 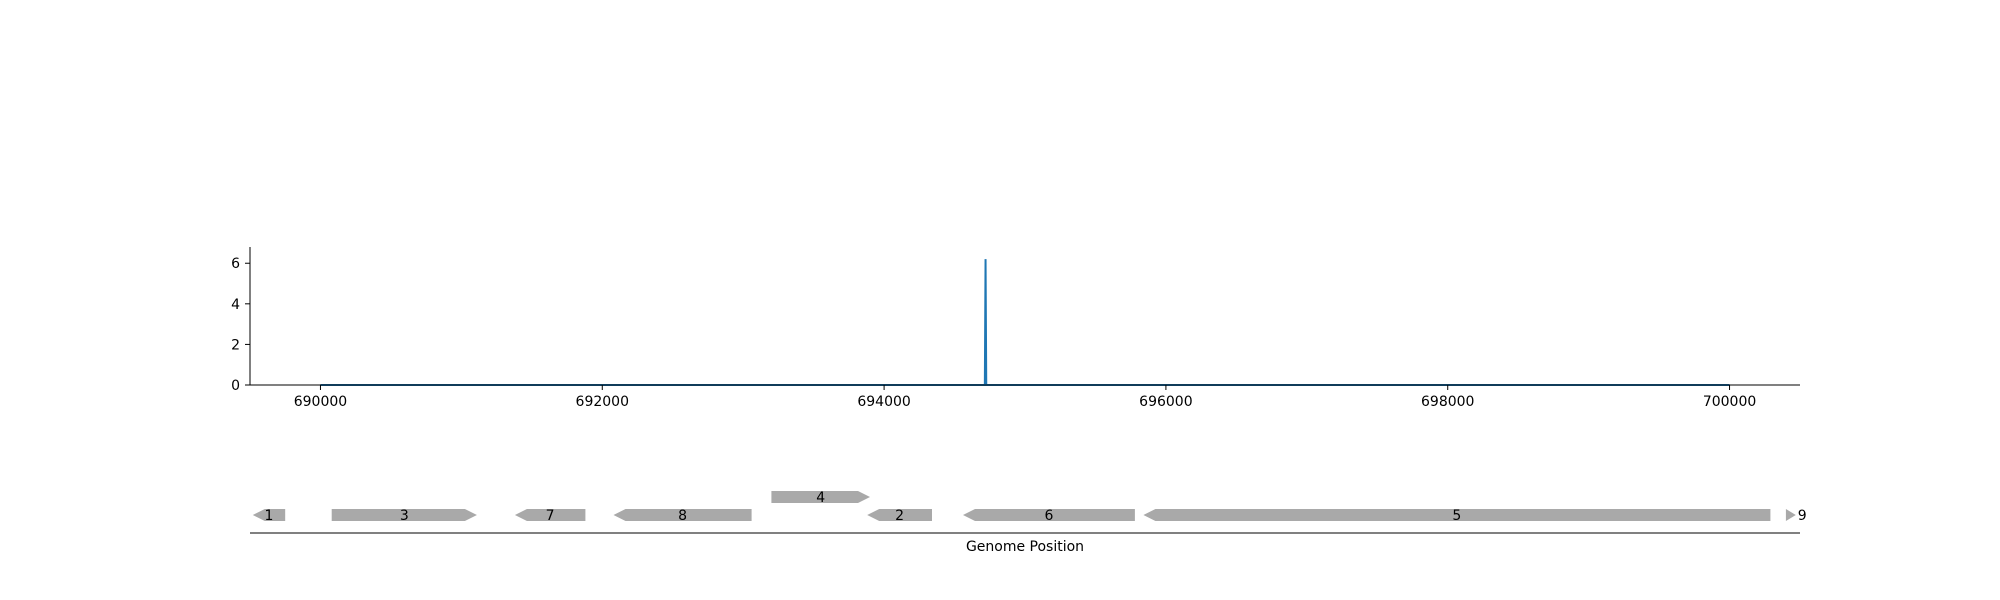 What do you see at coordinates (235, 305) in the screenshot?
I see `y-tick-label: 4` at bounding box center [235, 305].